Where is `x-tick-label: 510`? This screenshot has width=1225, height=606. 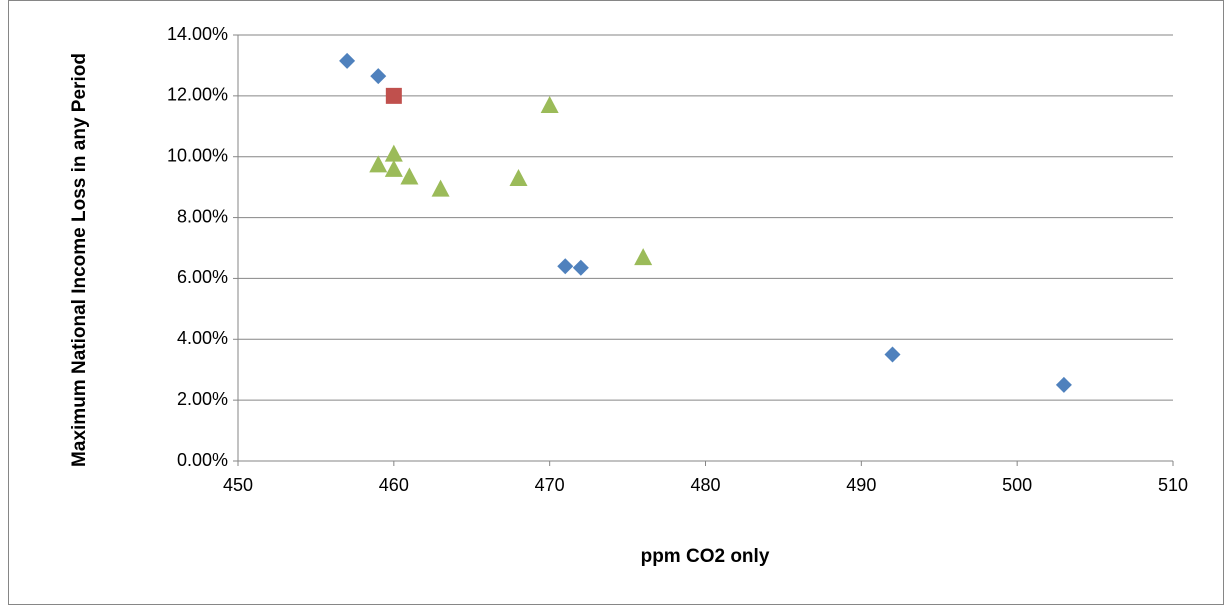 x-tick-label: 510 is located at coordinates (1173, 485).